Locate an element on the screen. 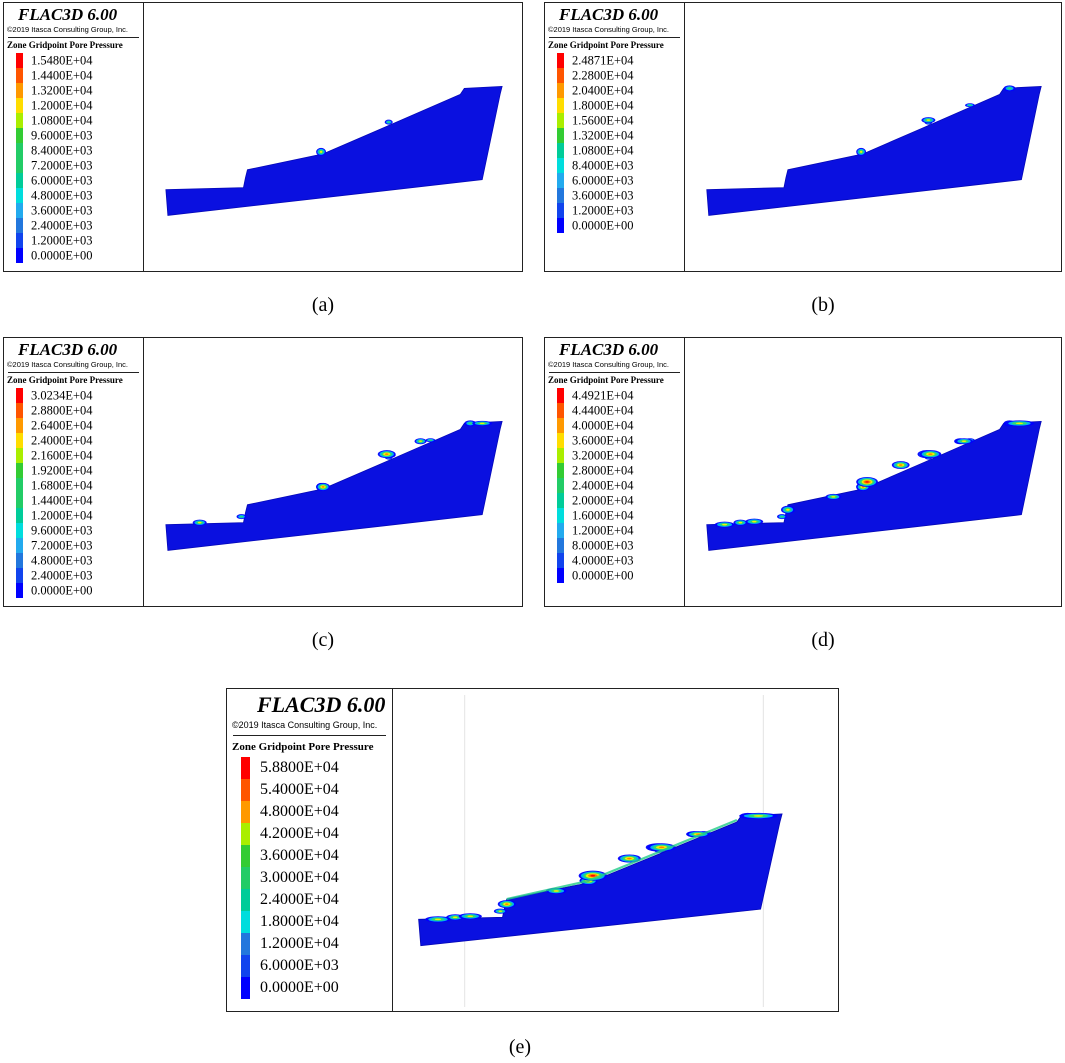  legend-value: 2.4000E+04 is located at coordinates (603, 485).